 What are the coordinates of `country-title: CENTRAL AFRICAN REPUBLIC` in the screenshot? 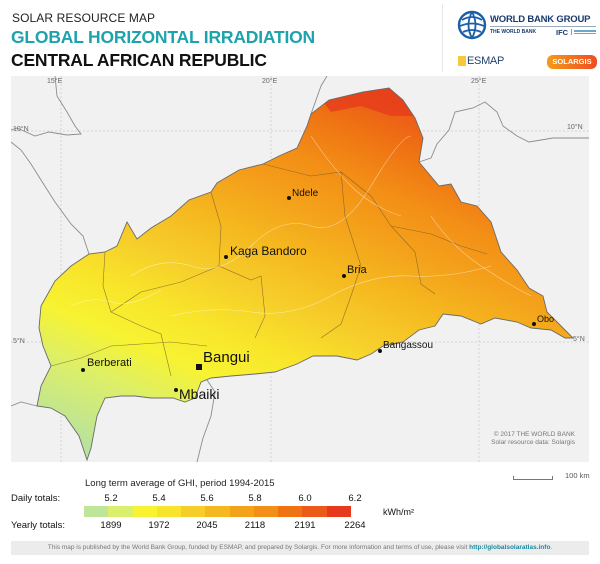 It's located at (139, 60).